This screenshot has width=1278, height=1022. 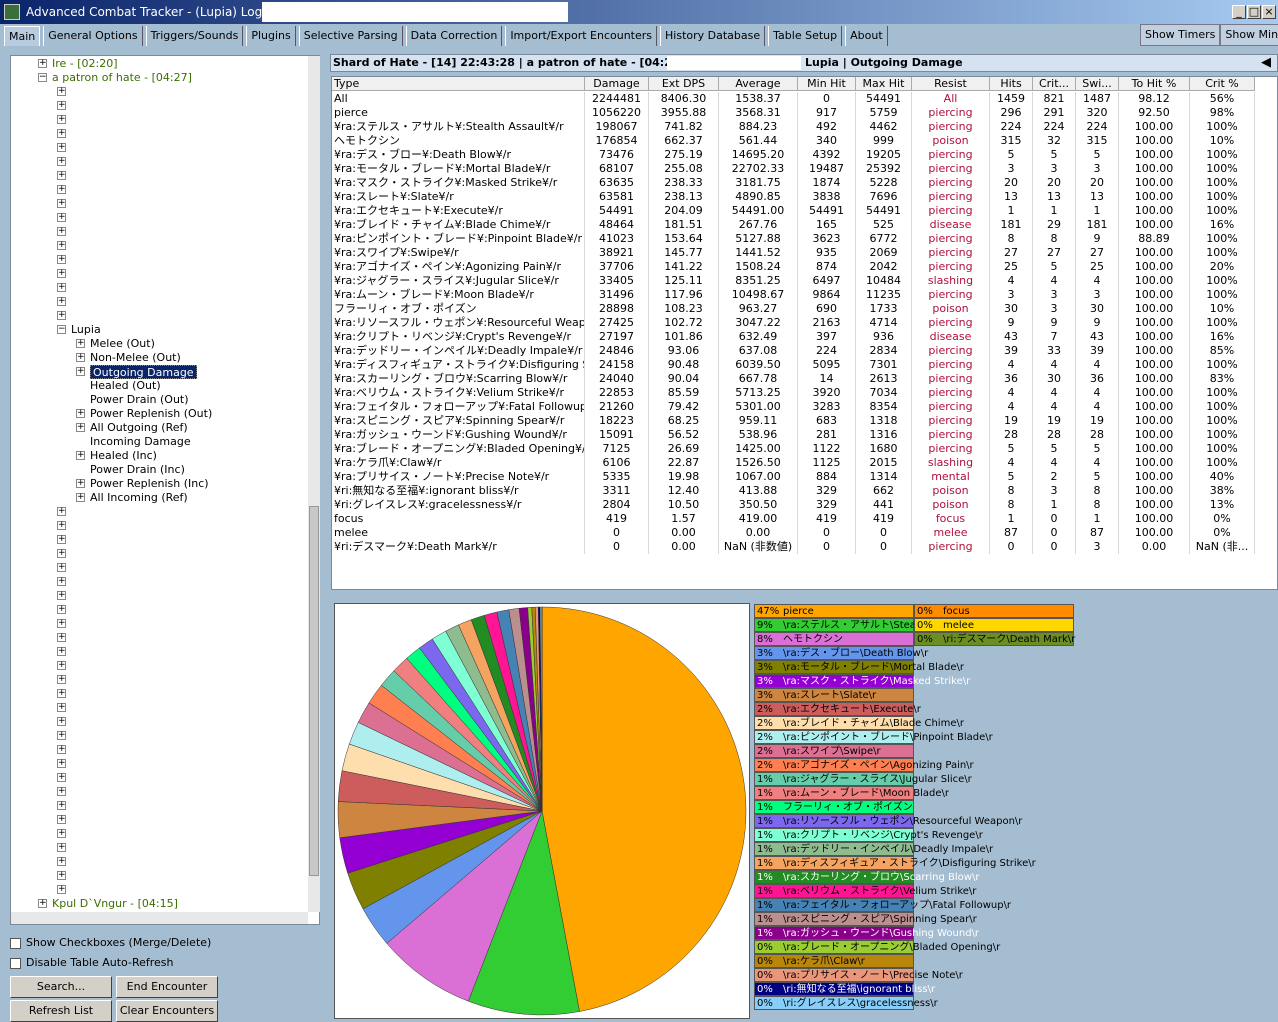 I want to click on tree-item: Incoming Damage, so click(x=140, y=441).